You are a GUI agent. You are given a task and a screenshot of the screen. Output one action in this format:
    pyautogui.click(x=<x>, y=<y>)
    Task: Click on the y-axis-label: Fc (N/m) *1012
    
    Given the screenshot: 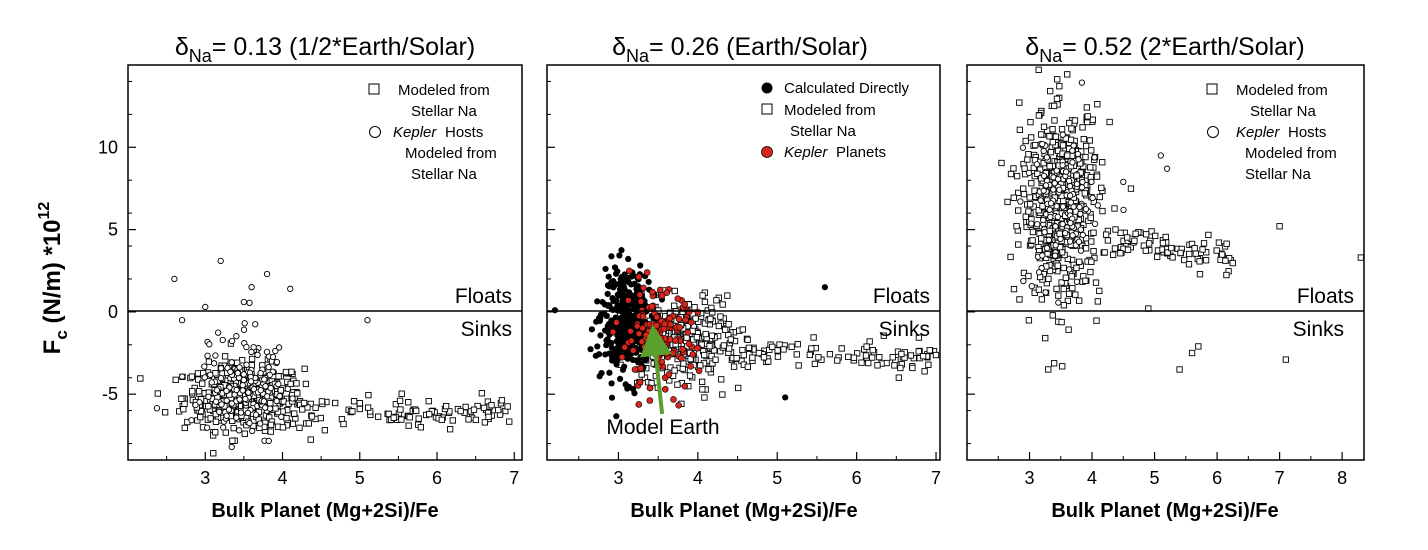 What is the action you would take?
    pyautogui.click(x=53, y=278)
    